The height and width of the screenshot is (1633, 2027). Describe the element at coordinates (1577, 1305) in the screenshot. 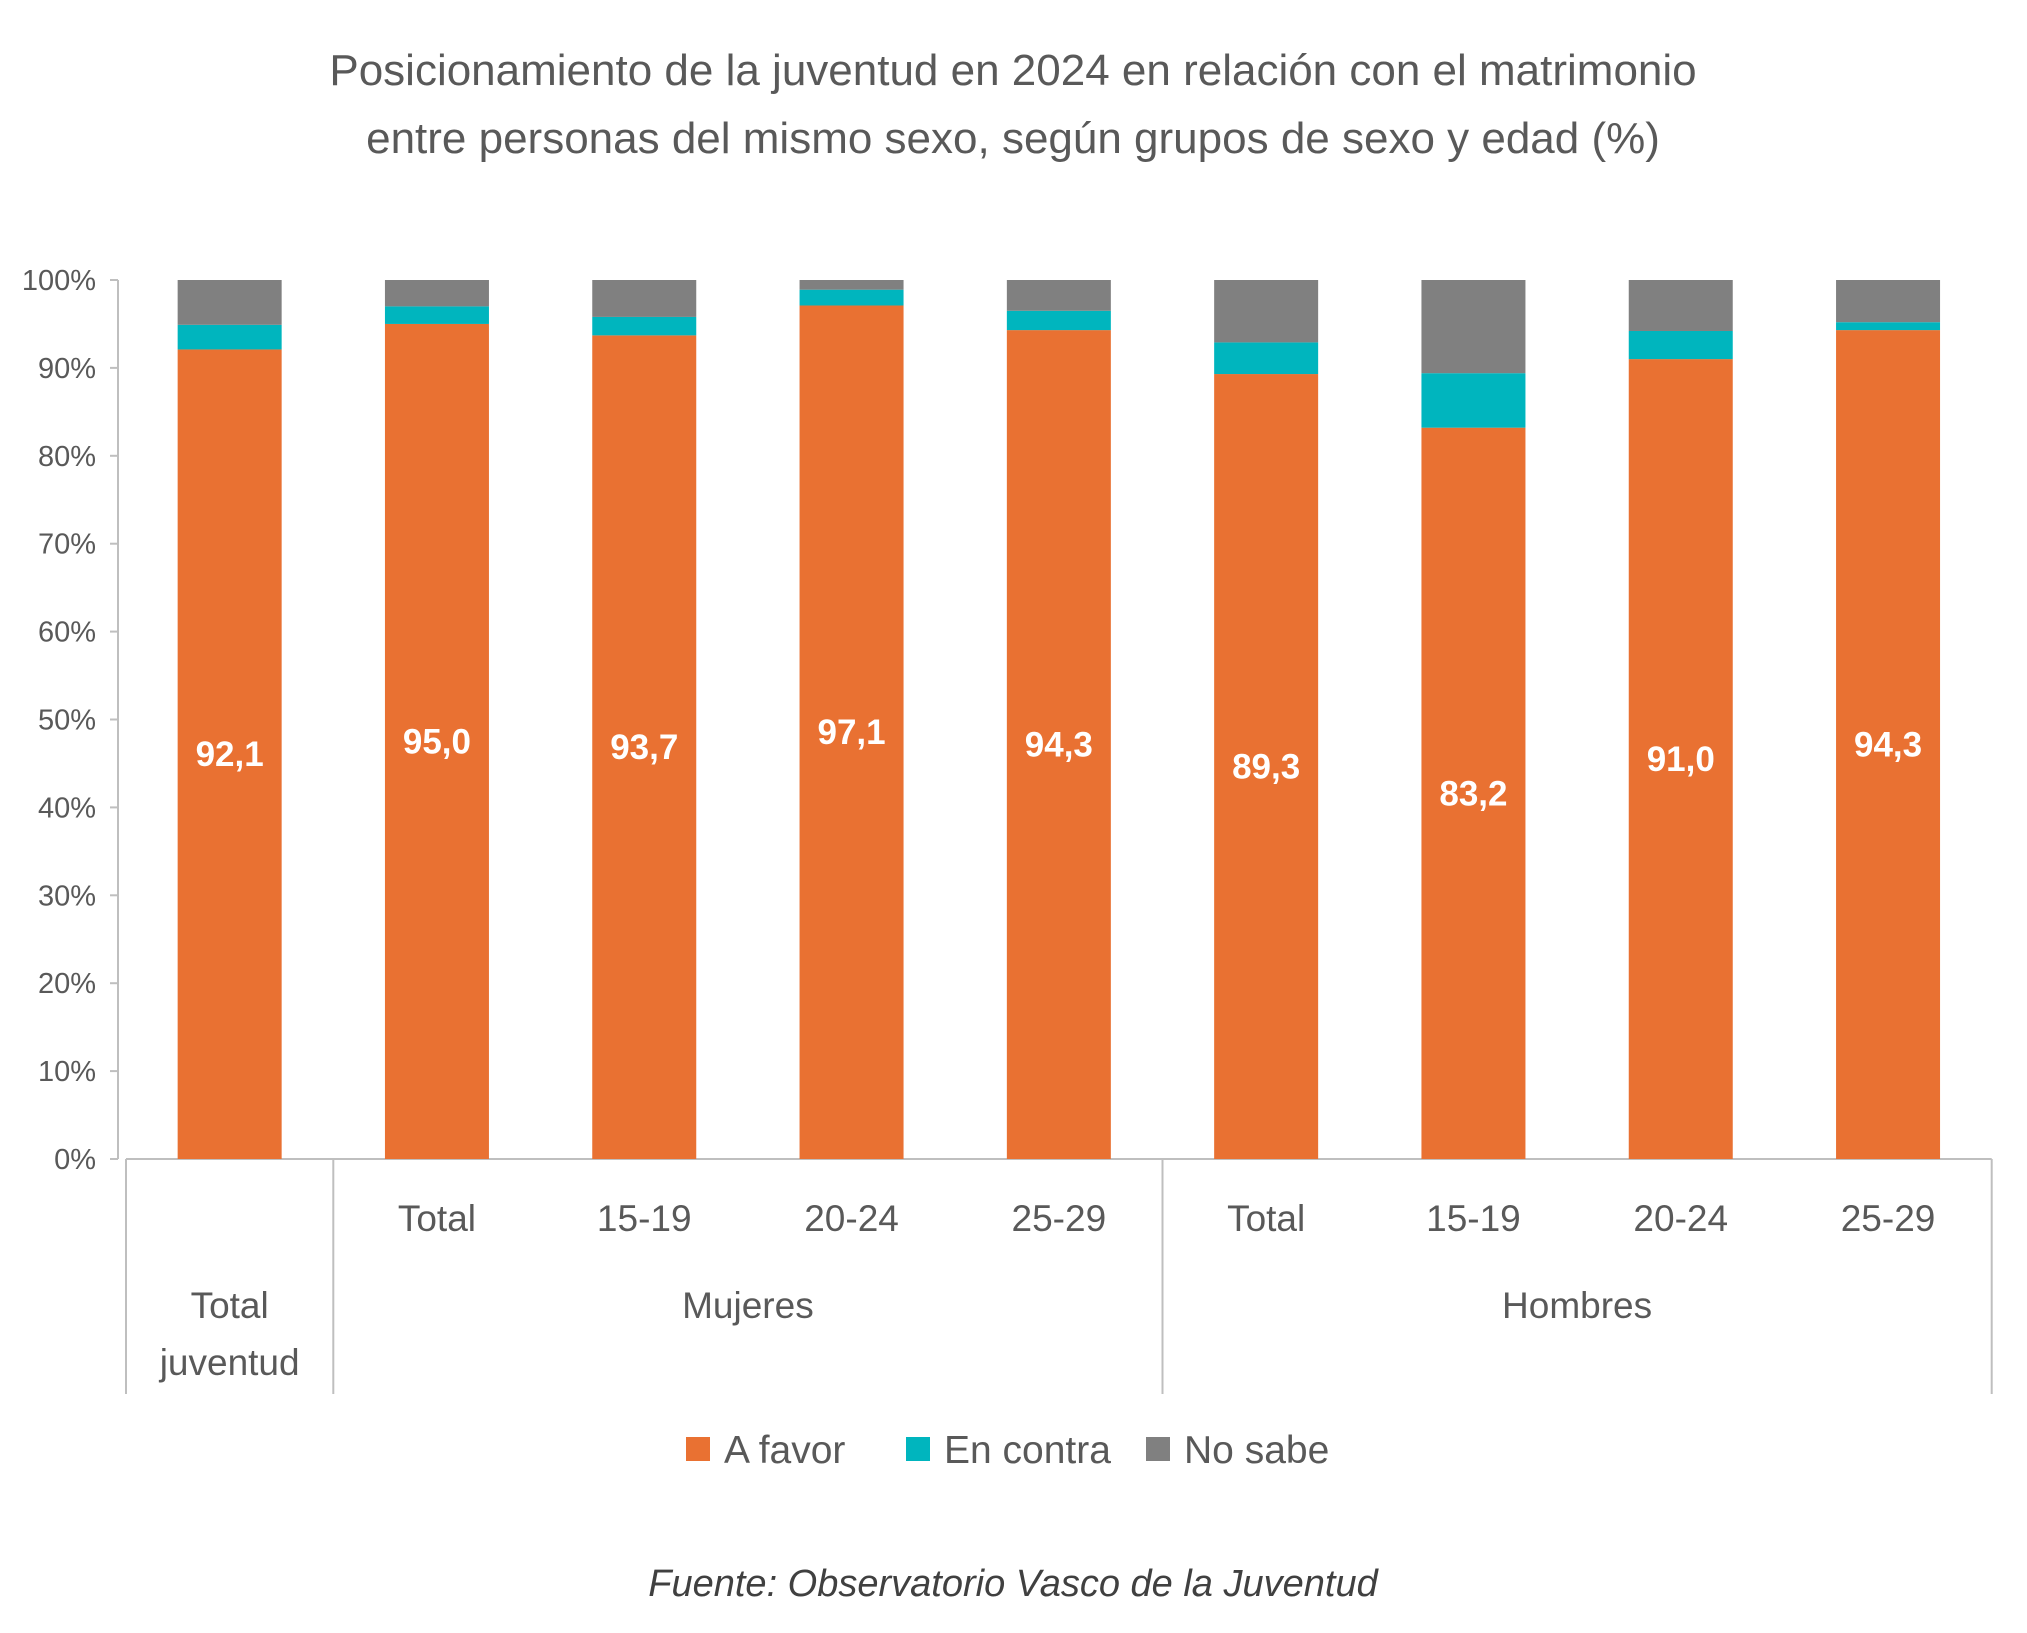

I see `group-label: Hombres` at that location.